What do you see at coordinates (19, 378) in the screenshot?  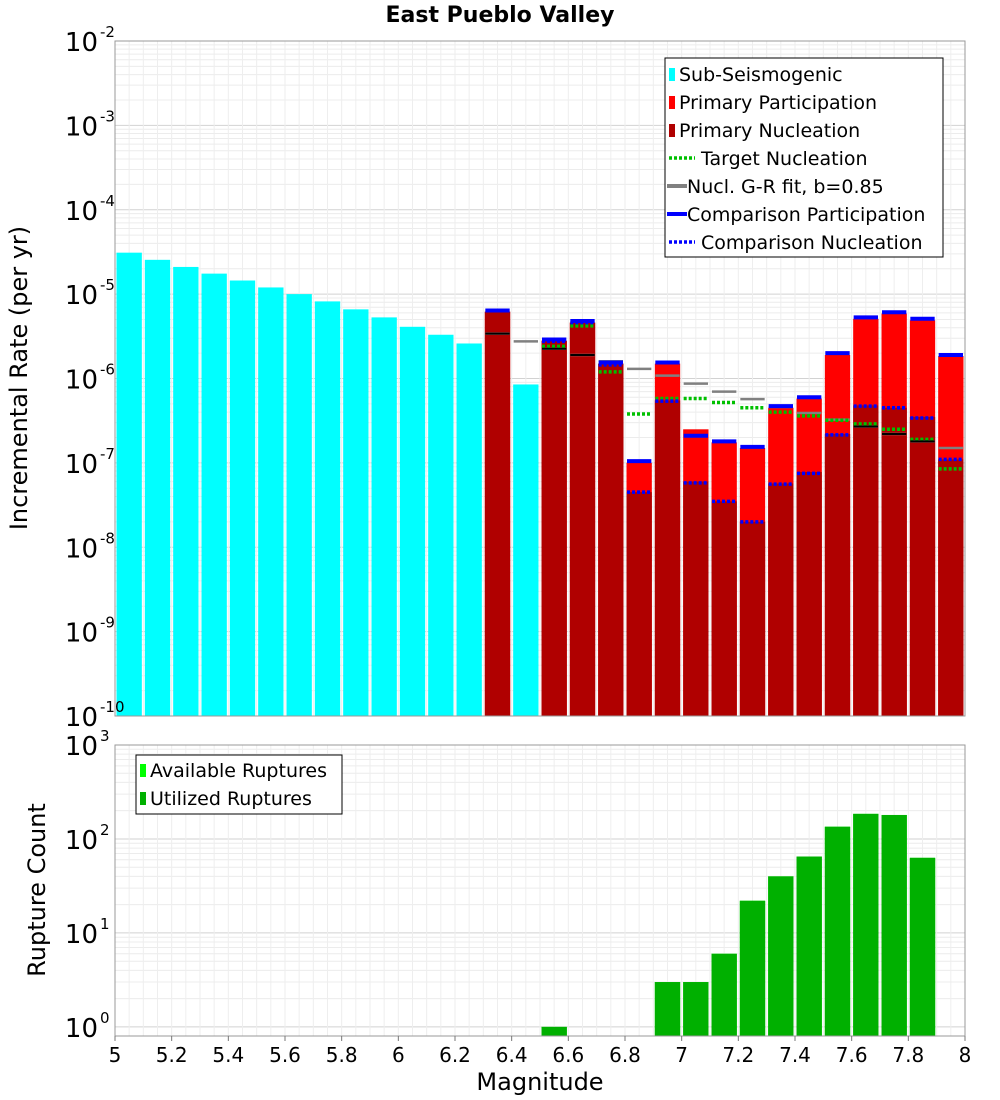 I see `top-y-axis-label: Incremental Rate (per yr)` at bounding box center [19, 378].